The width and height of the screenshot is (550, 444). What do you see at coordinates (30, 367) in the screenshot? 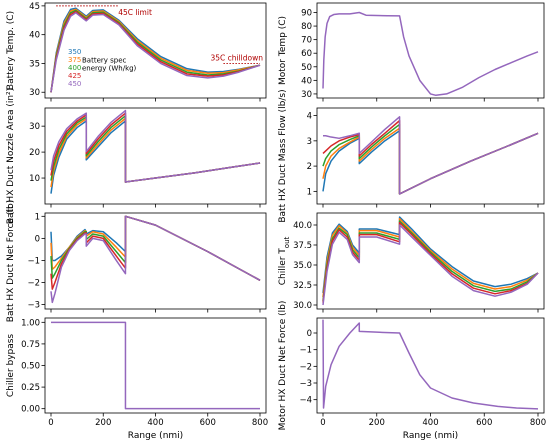
I see `y-tick-label: 0.50` at bounding box center [30, 367].